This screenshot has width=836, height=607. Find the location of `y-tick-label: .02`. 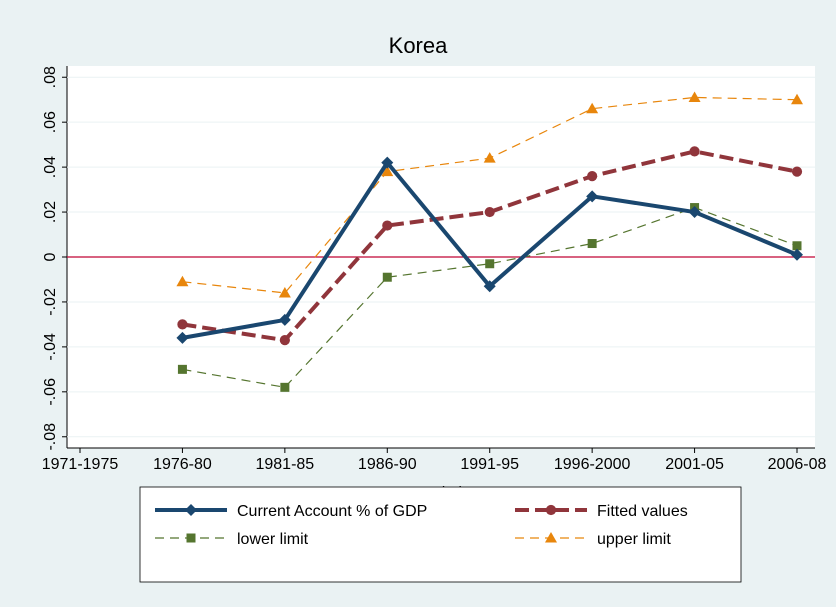

y-tick-label: .02 is located at coordinates (50, 212).